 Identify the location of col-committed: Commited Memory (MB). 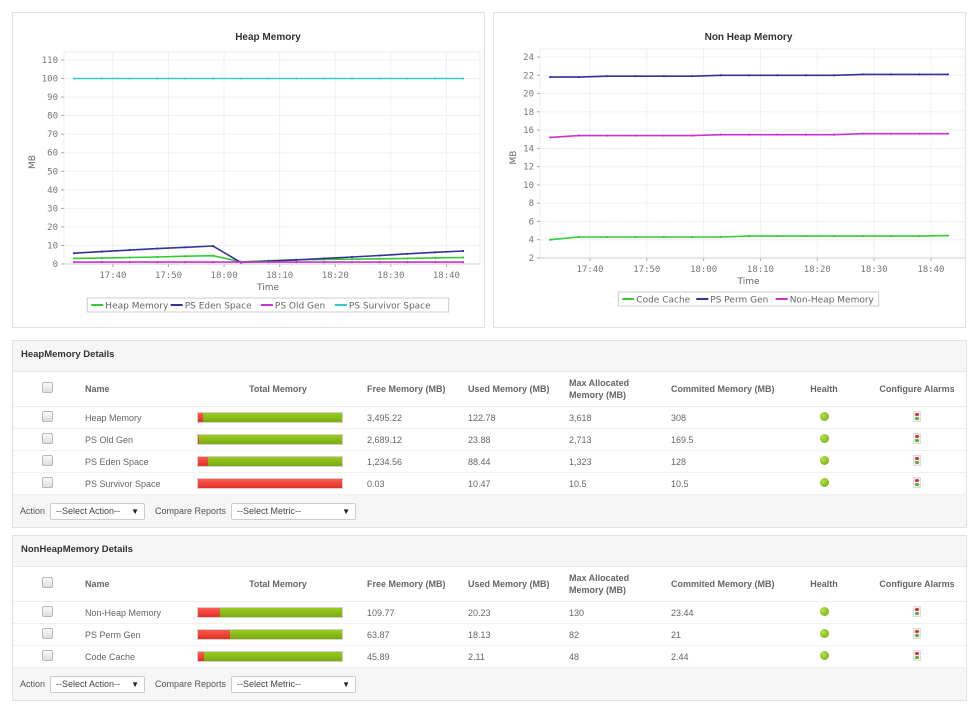
(723, 389).